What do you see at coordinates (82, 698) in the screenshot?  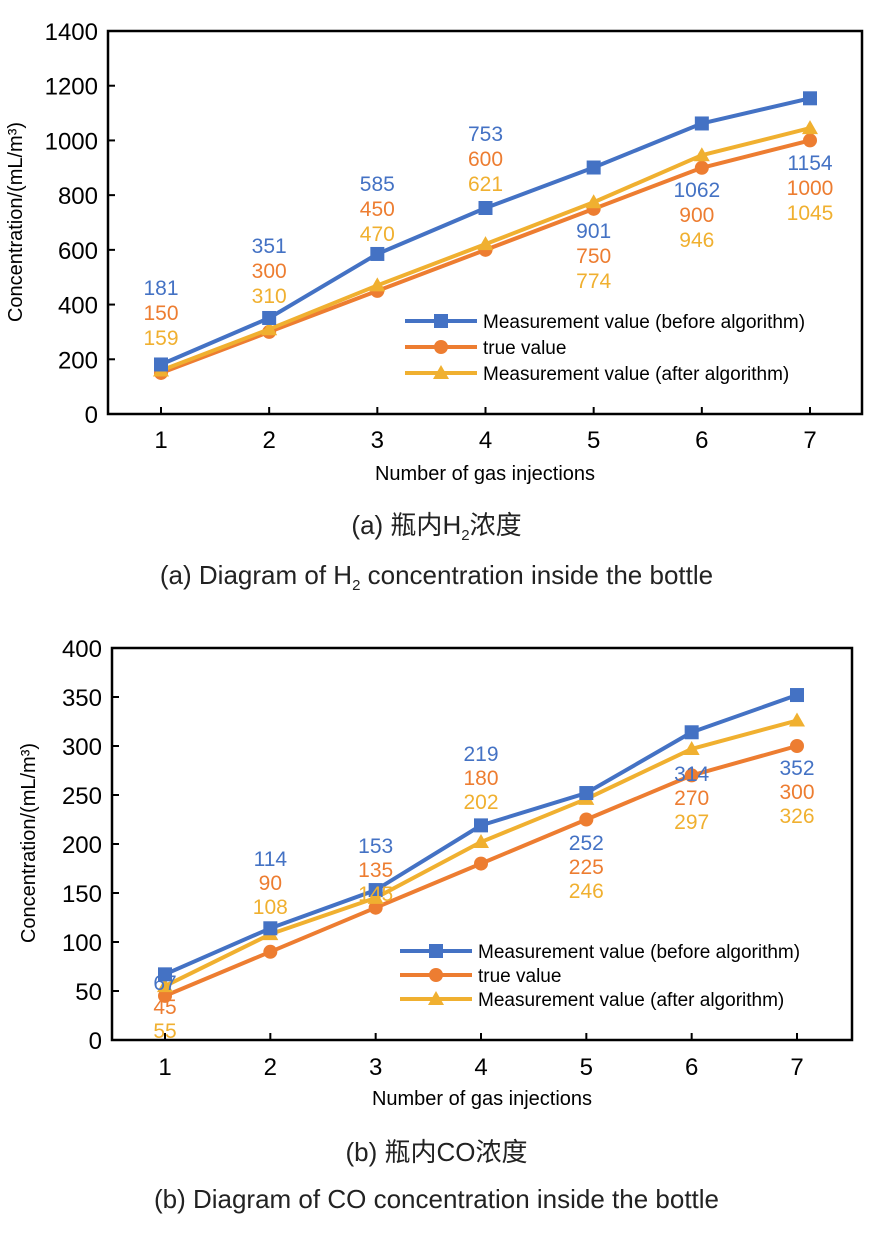 I see `y-tick-label: 350` at bounding box center [82, 698].